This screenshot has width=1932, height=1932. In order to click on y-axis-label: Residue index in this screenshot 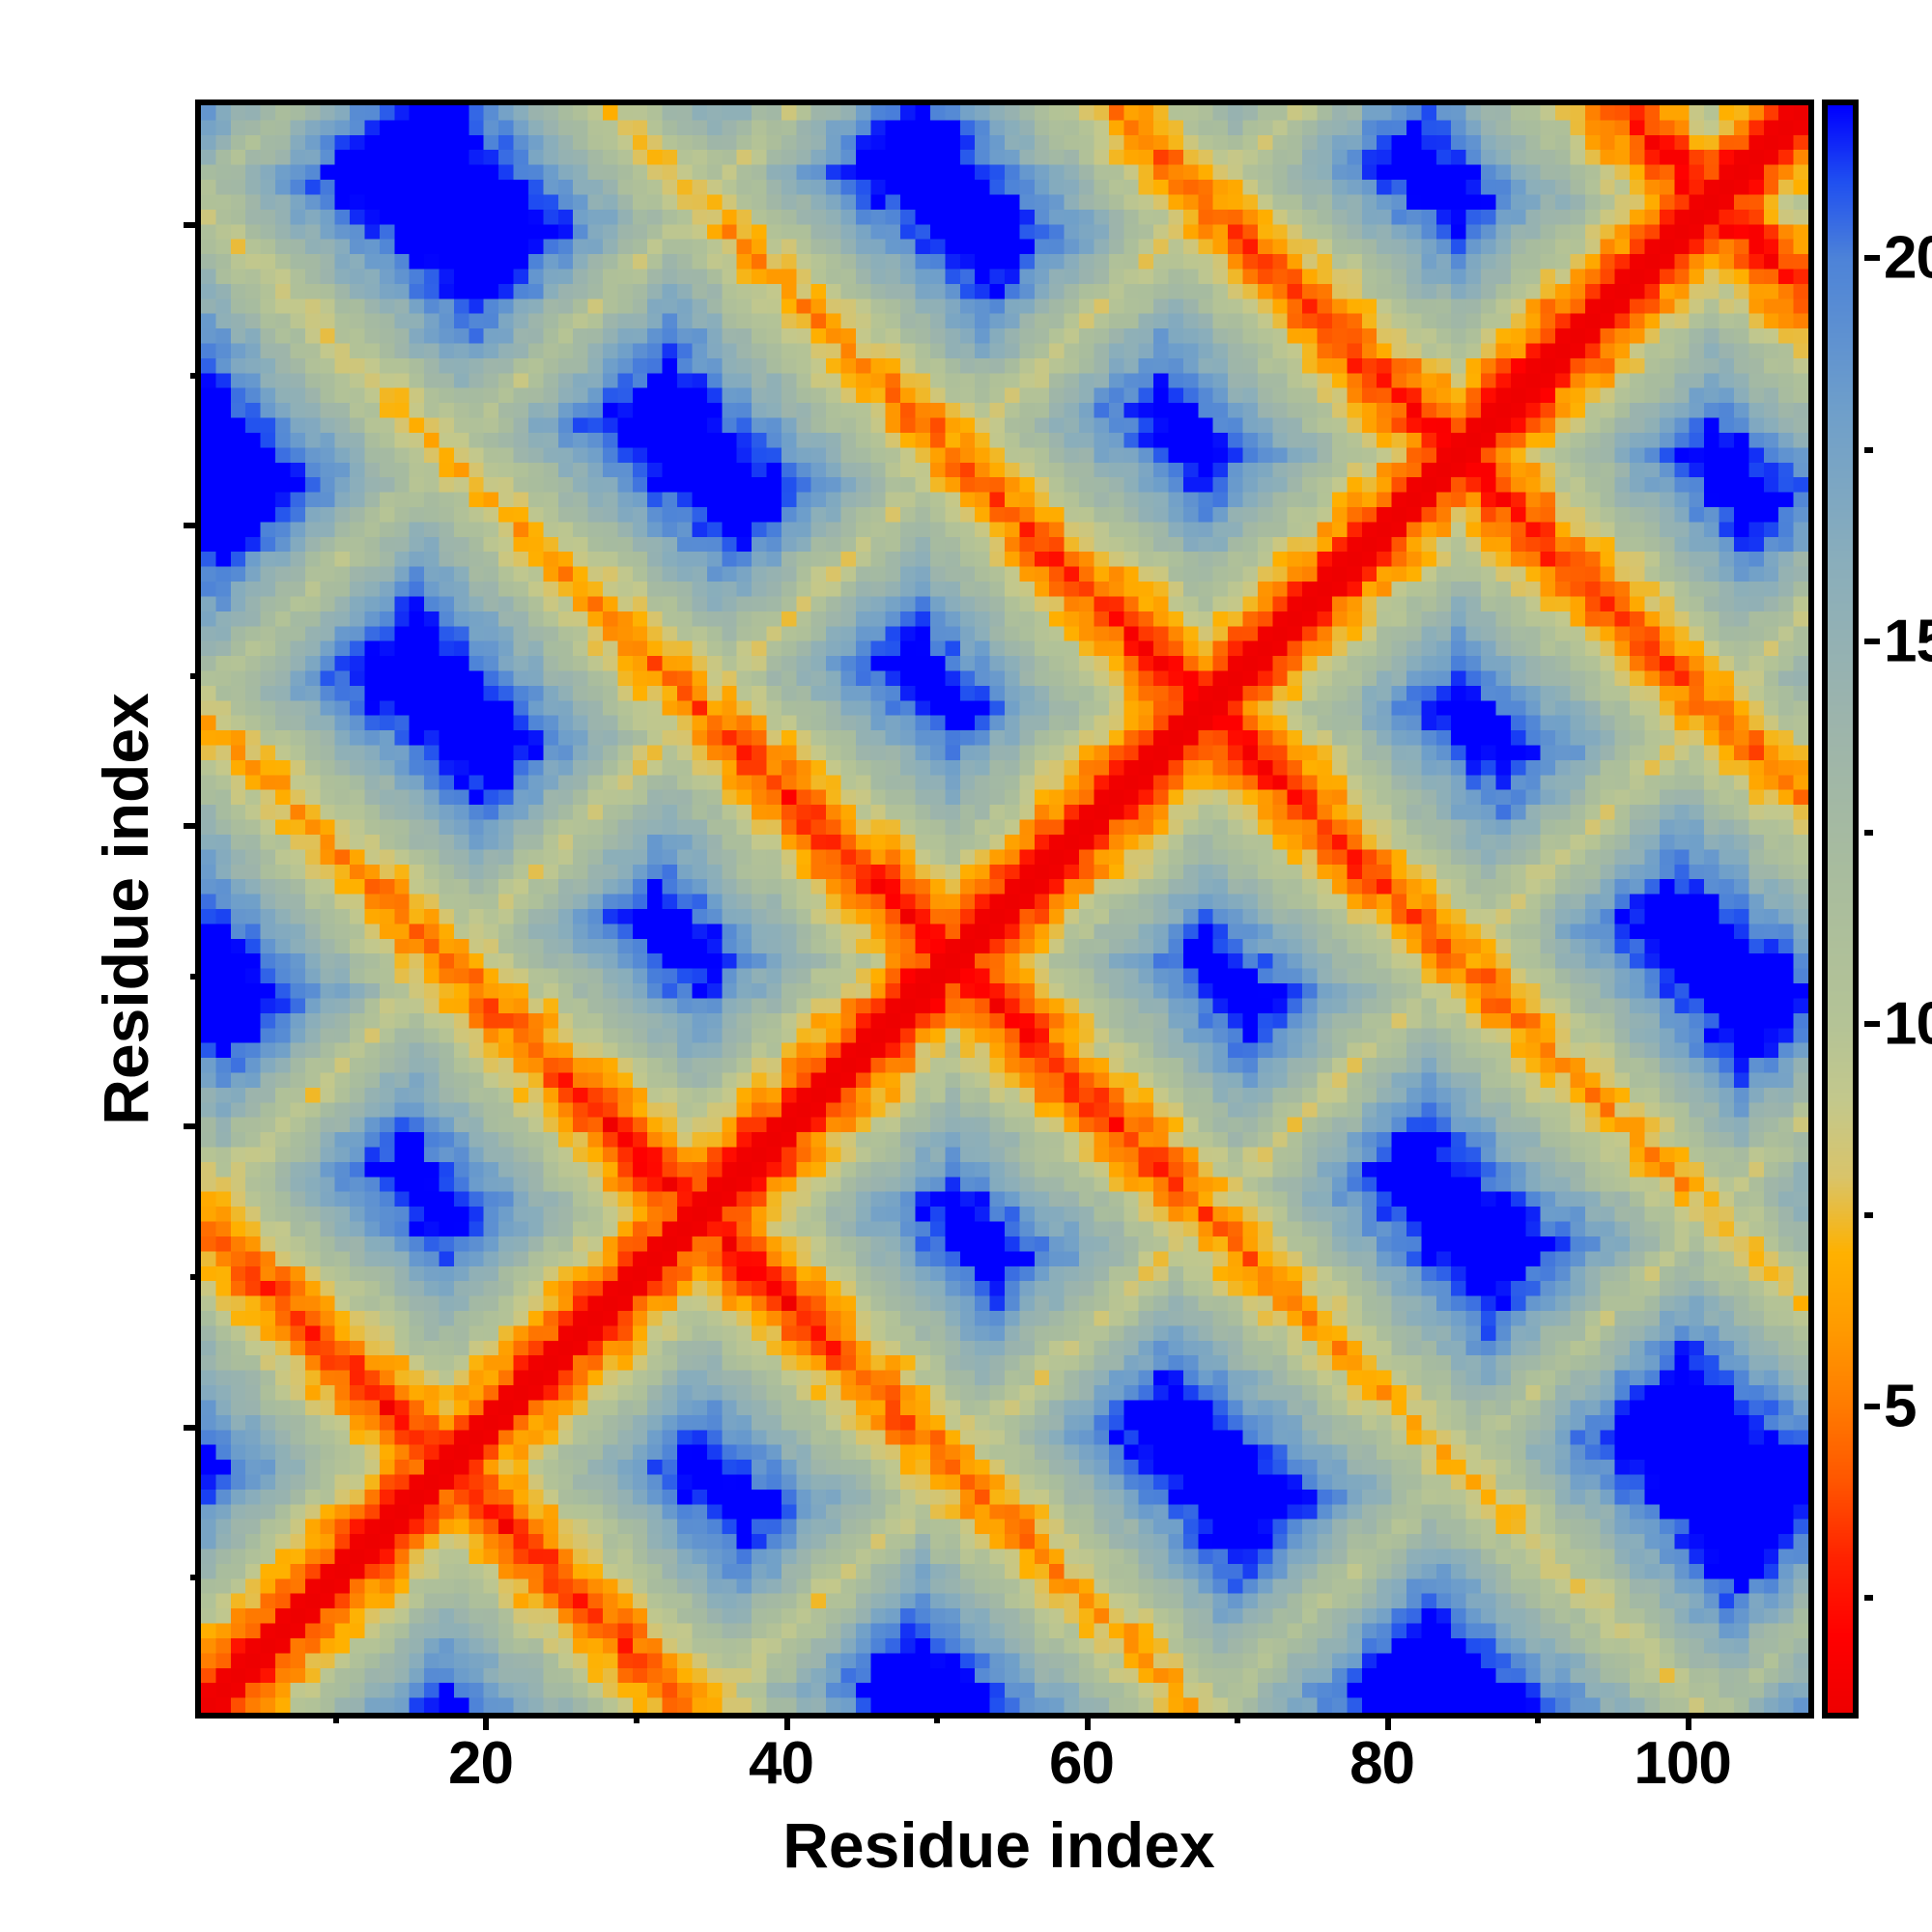, I will do `click(125, 909)`.